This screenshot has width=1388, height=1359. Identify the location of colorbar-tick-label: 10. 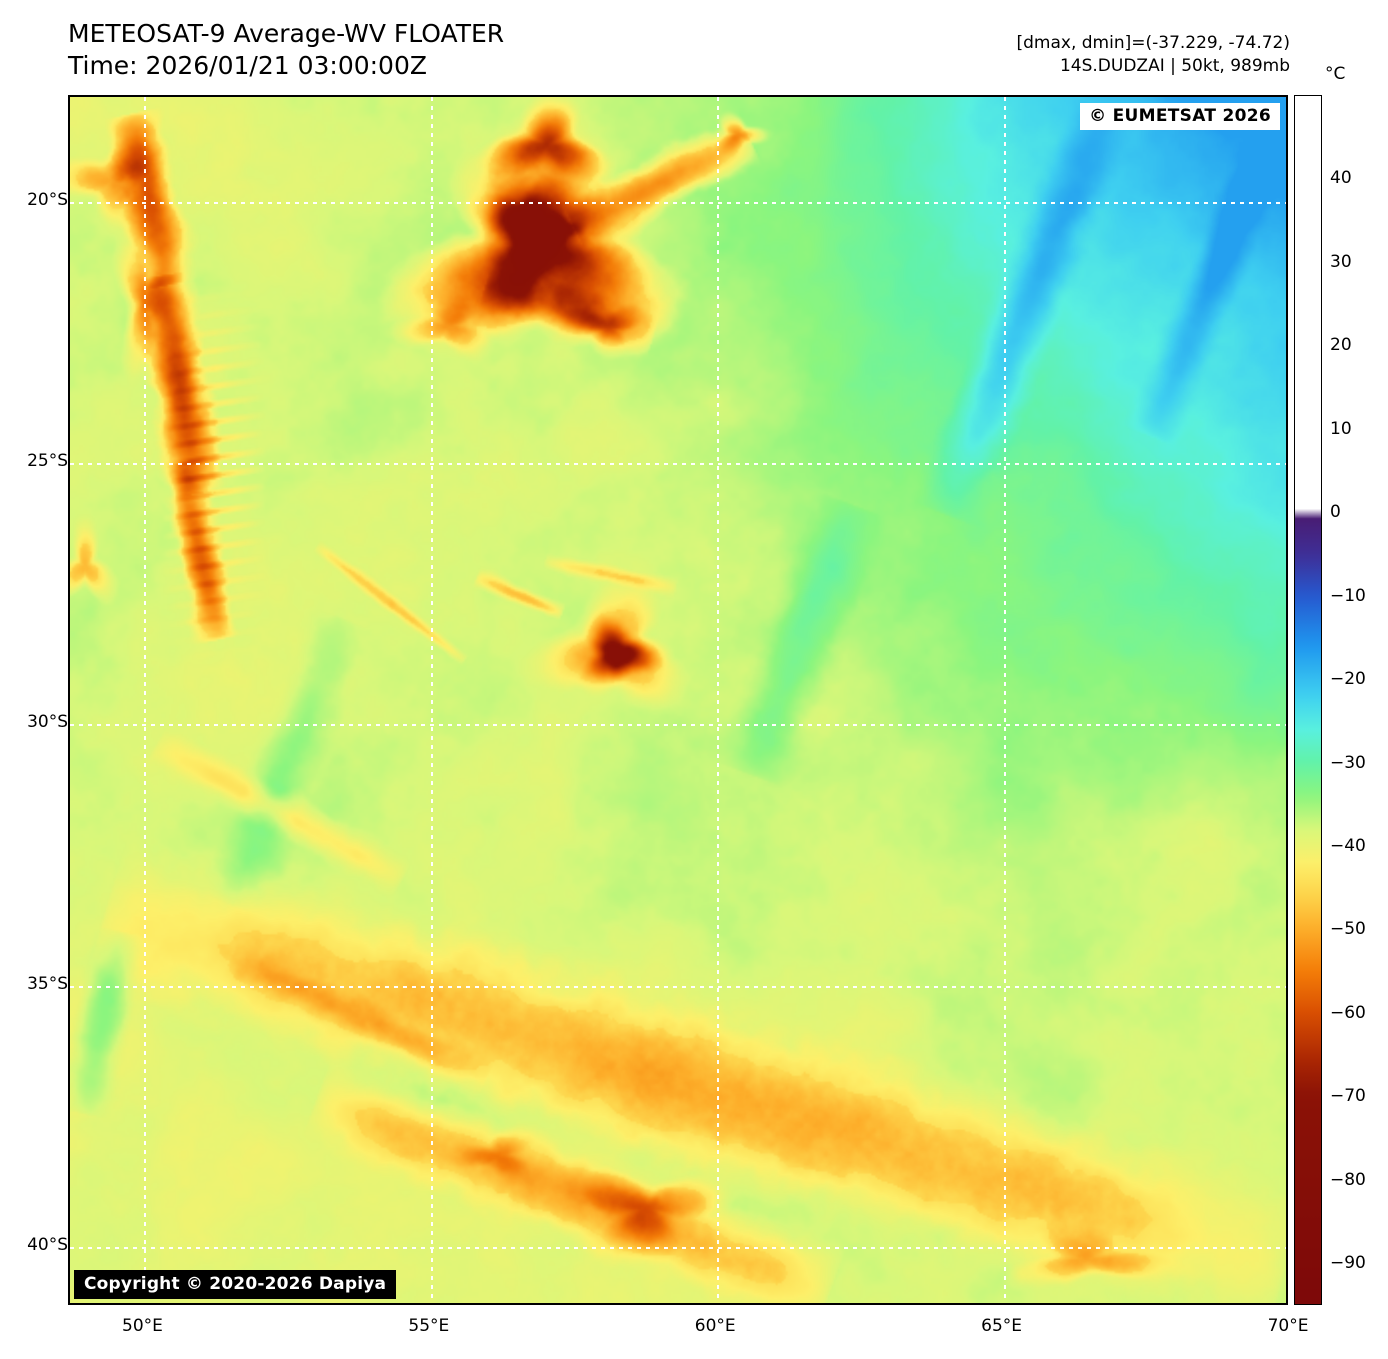
(1341, 428).